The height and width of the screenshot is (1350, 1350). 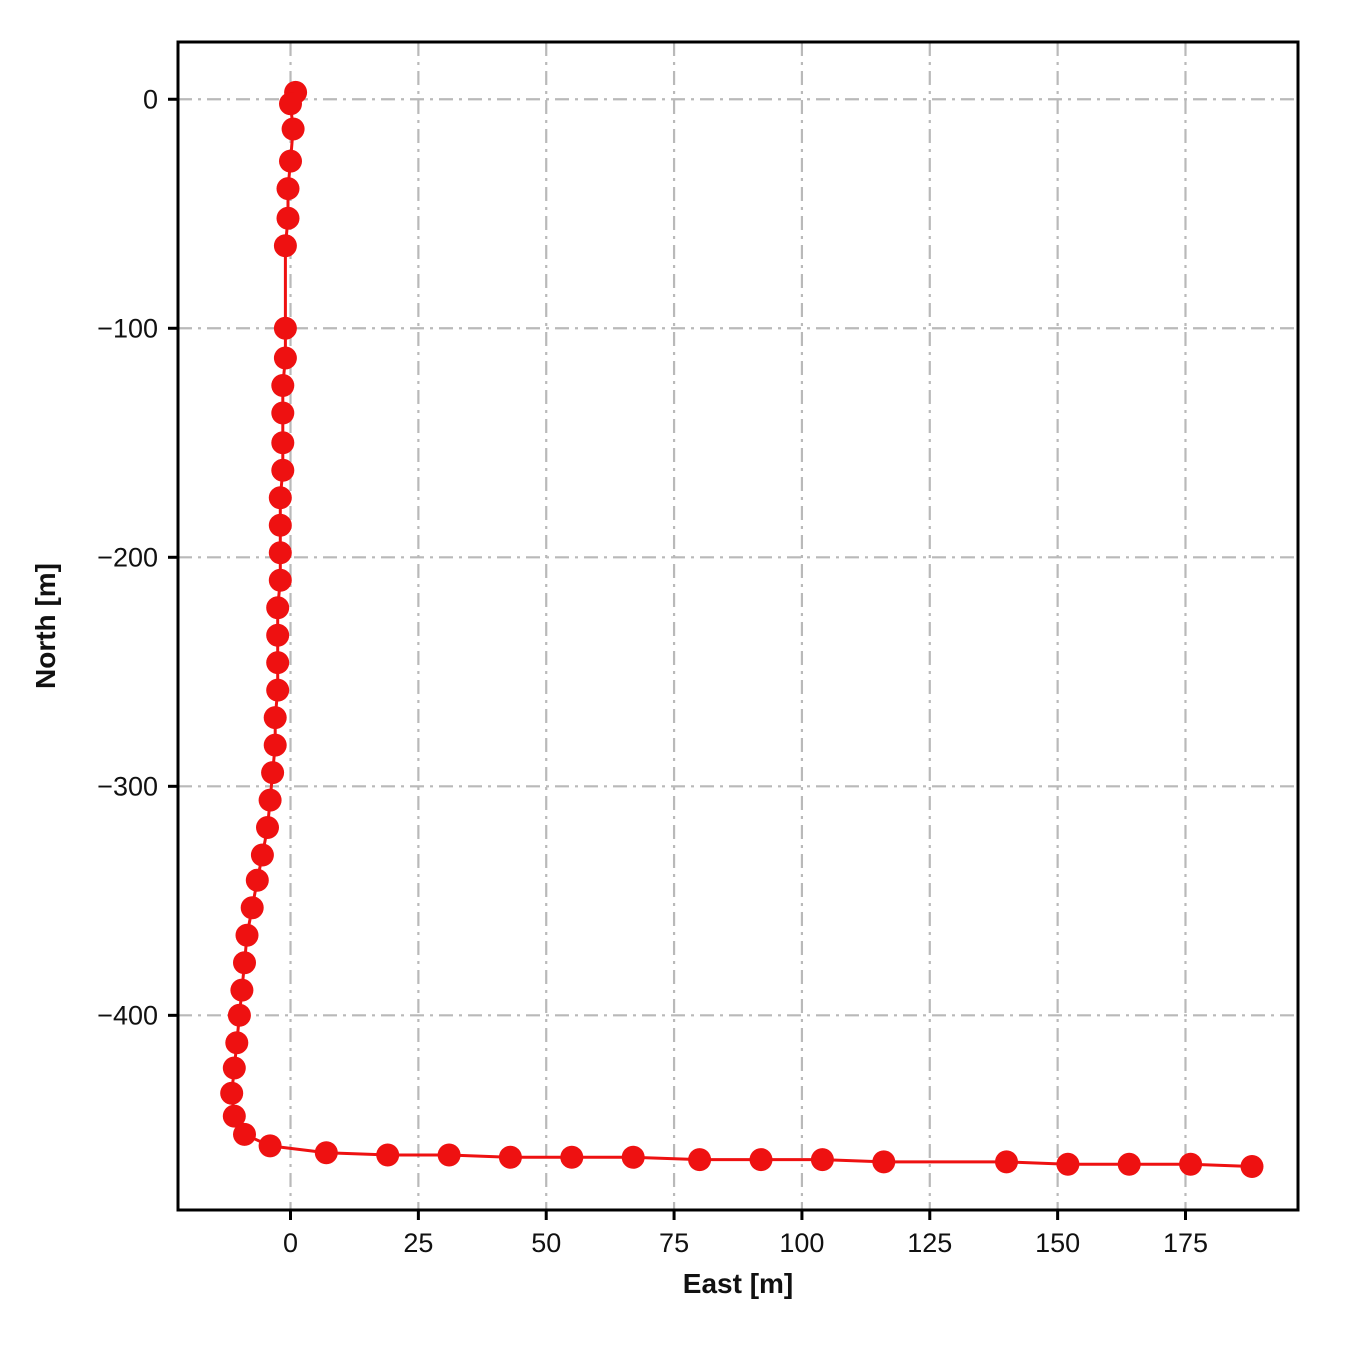 What do you see at coordinates (45, 626) in the screenshot?
I see `y-axis-label: North [m]` at bounding box center [45, 626].